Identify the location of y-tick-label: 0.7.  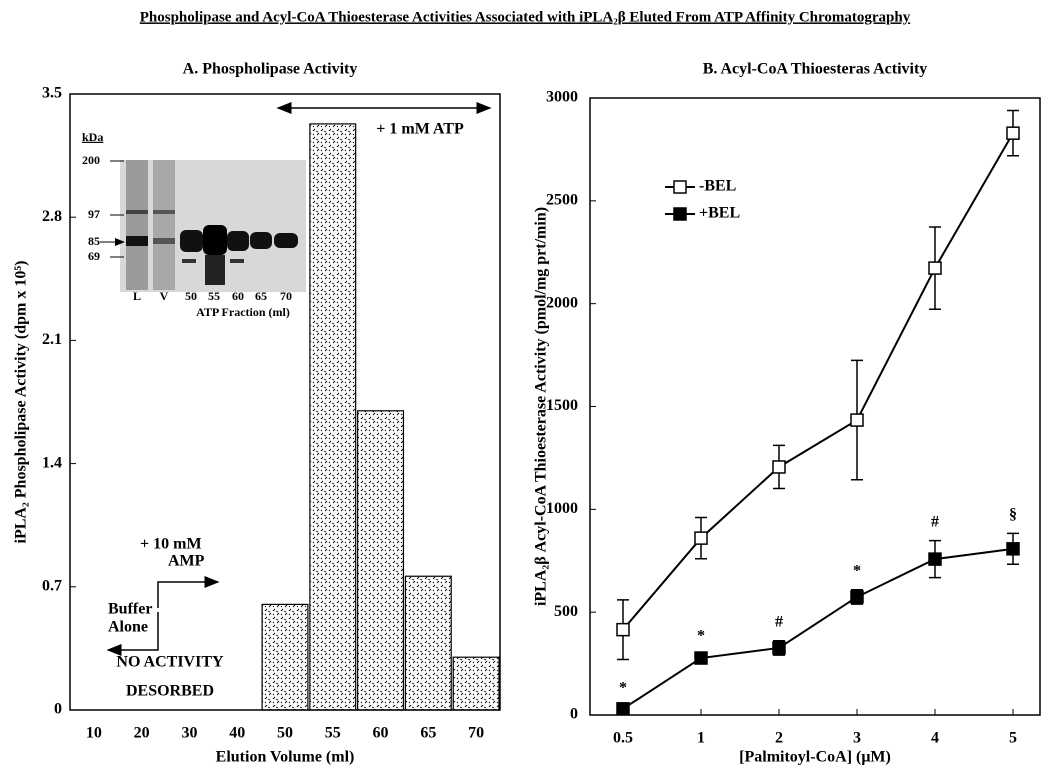
(52, 585).